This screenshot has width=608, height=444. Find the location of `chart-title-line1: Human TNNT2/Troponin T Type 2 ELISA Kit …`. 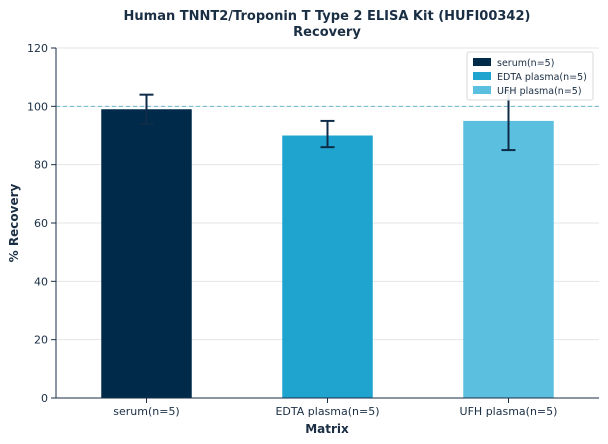

chart-title-line1: Human TNNT2/Troponin T Type 2 ELISA Kit … is located at coordinates (327, 16).